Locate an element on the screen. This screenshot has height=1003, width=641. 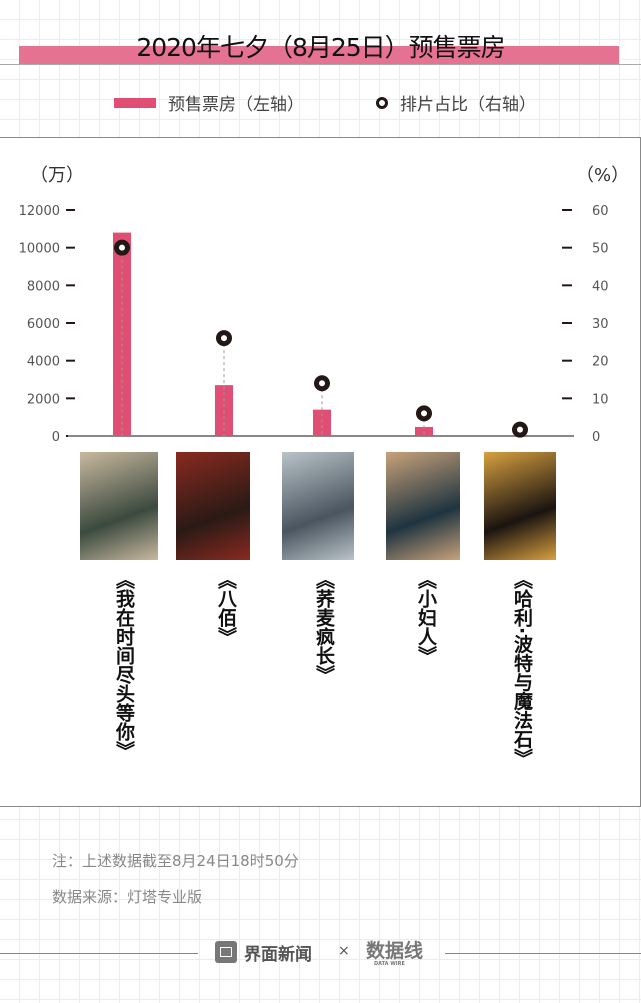
right-tick-label: 40 is located at coordinates (600, 286).